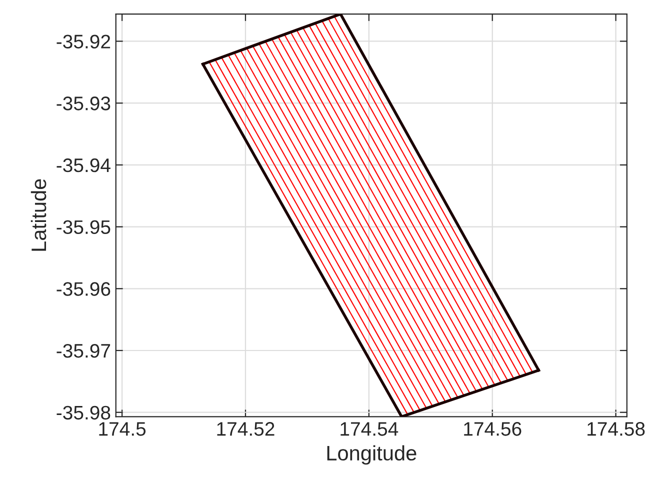 This screenshot has width=651, height=487. Describe the element at coordinates (83, 165) in the screenshot. I see `y-tick-label: -35.94` at that location.